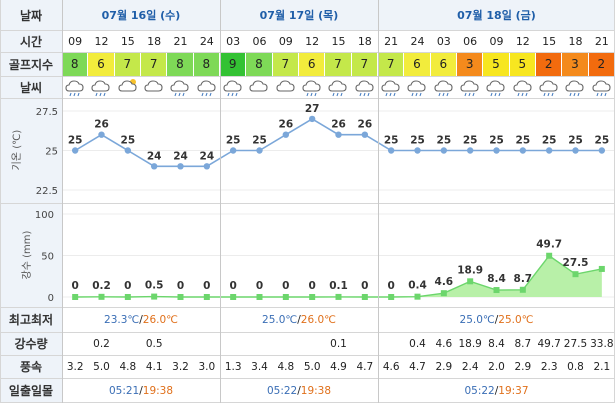  What do you see at coordinates (220, 201) in the screenshot?
I see `day-divider` at bounding box center [220, 201].